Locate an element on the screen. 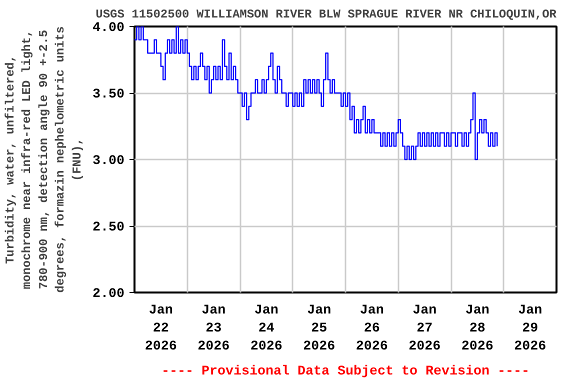 The height and width of the screenshot is (384, 576). x-tick-label: Jan 22 2026 is located at coordinates (160, 329).